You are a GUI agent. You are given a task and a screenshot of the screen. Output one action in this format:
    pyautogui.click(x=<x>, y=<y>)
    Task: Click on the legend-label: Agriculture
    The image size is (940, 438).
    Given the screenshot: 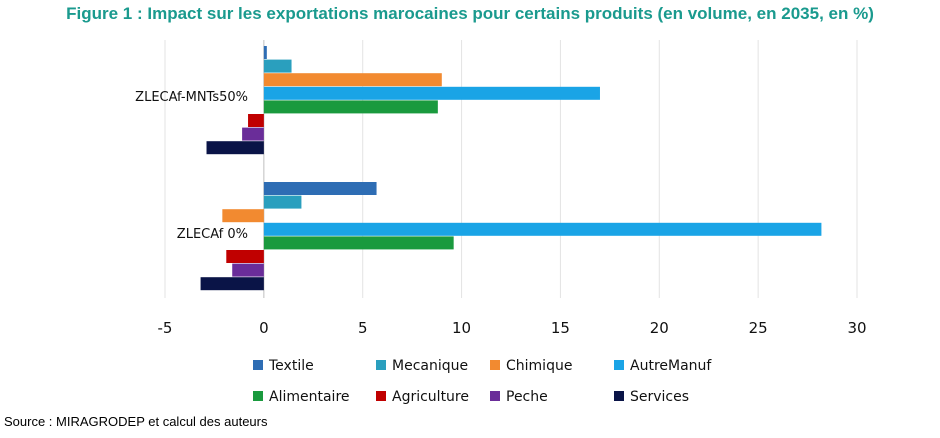 What is the action you would take?
    pyautogui.click(x=430, y=397)
    